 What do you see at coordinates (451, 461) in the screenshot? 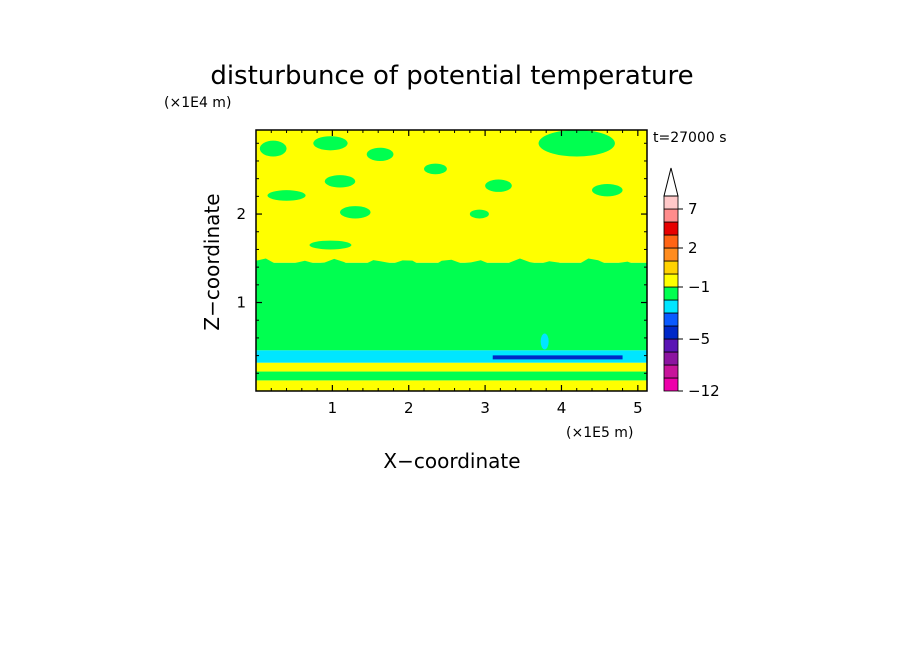
I see `x-axis-label: X−coordinate` at bounding box center [451, 461].